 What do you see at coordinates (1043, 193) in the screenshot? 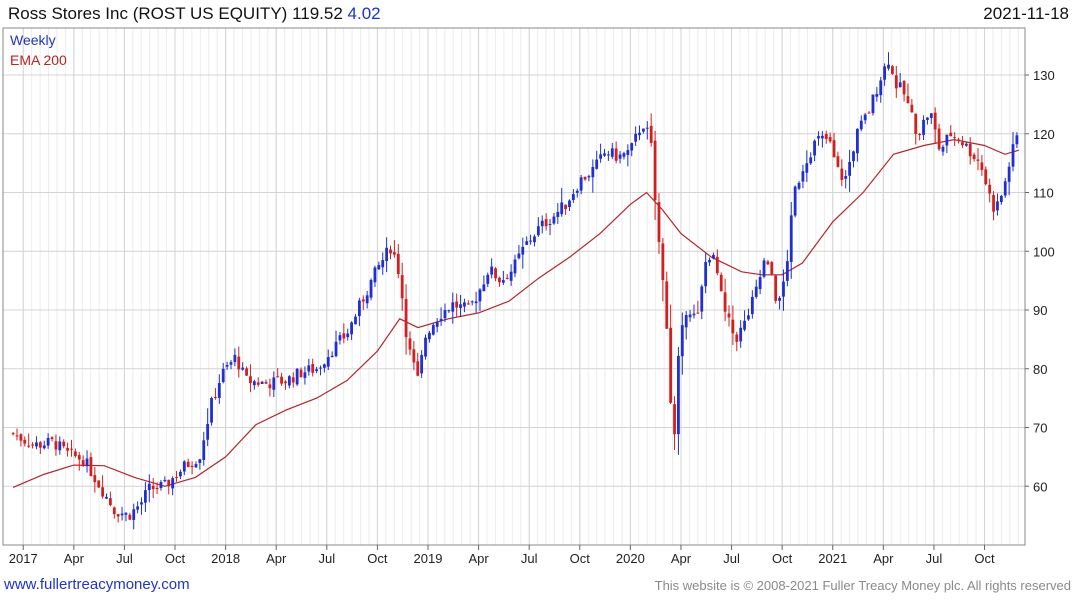
I see `y-tick-label: 110` at bounding box center [1043, 193].